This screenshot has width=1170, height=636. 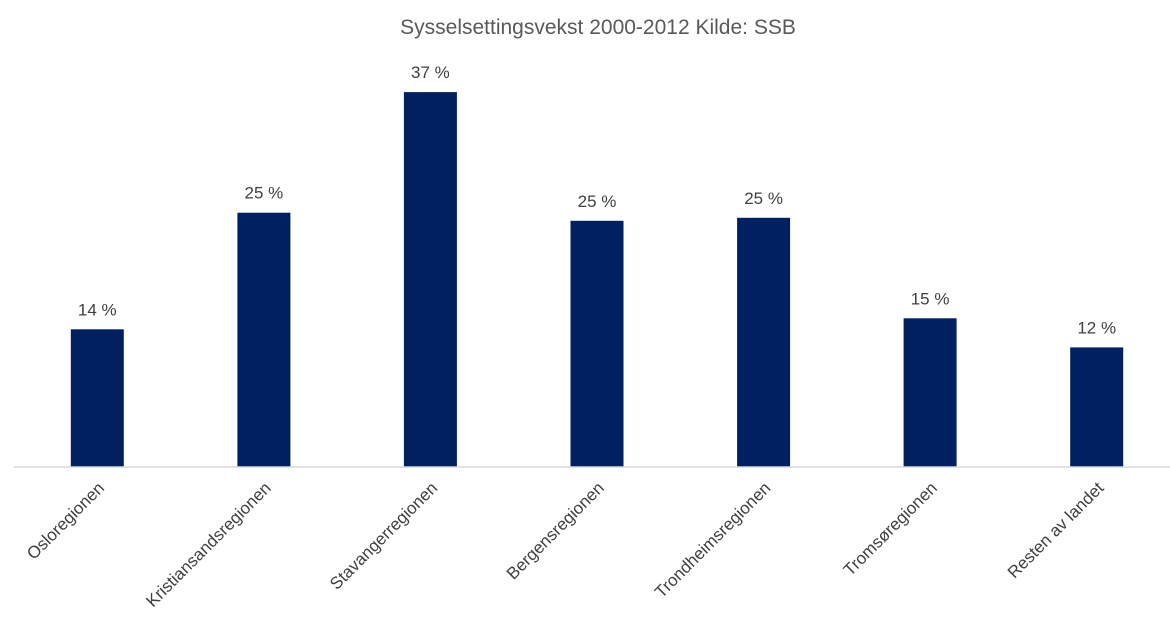 What do you see at coordinates (1056, 530) in the screenshot?
I see `category-label-6: Resten av landet` at bounding box center [1056, 530].